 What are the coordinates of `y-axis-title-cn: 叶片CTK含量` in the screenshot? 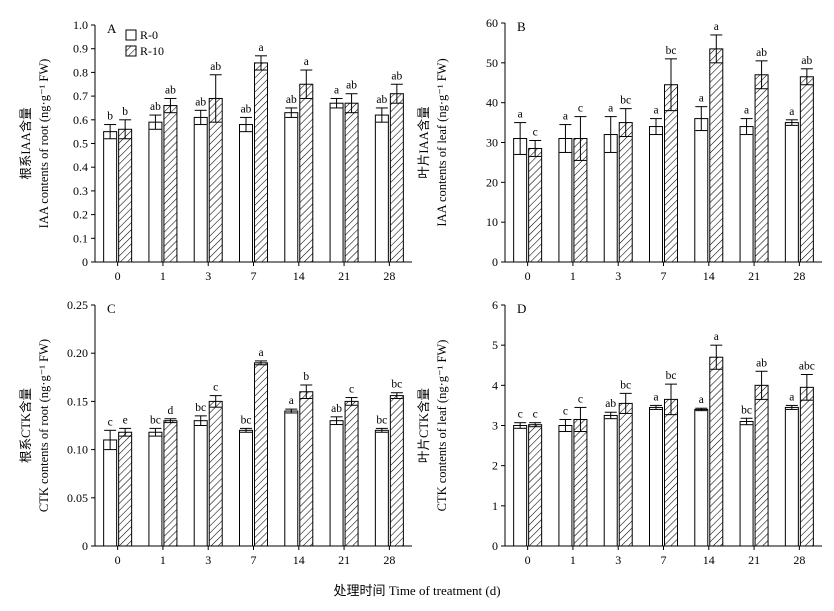 It's located at (423, 425).